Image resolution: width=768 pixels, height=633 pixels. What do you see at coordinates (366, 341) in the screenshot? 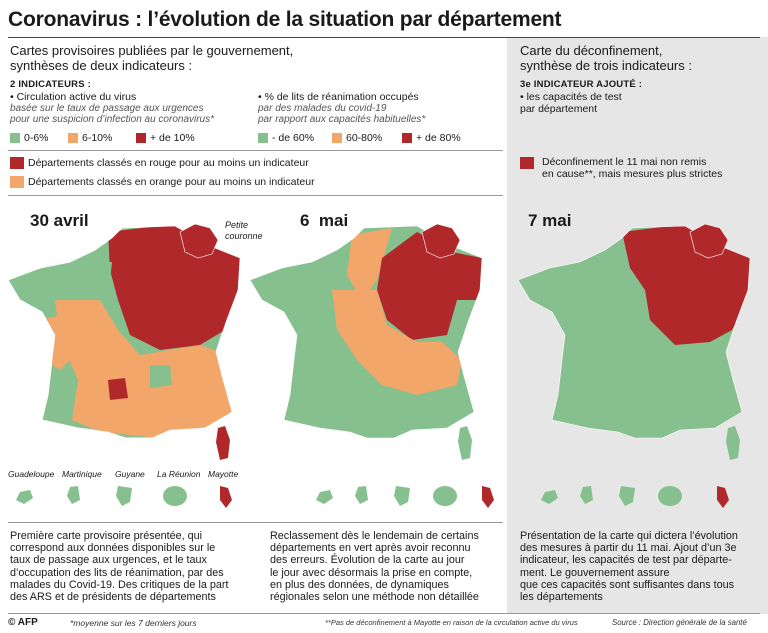
I see `map-6-mai` at bounding box center [366, 341].